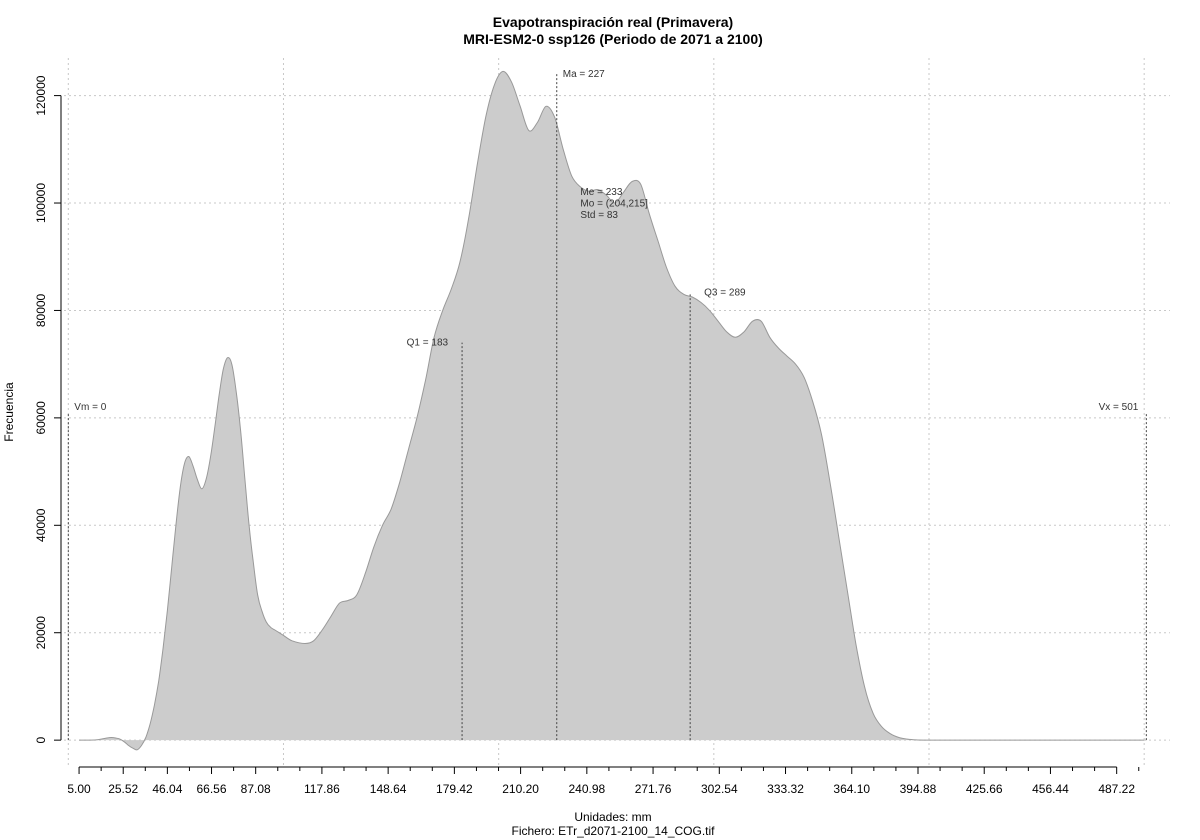 The image size is (1200, 840). I want to click on x-tick-label: 5.00, so click(79, 789).